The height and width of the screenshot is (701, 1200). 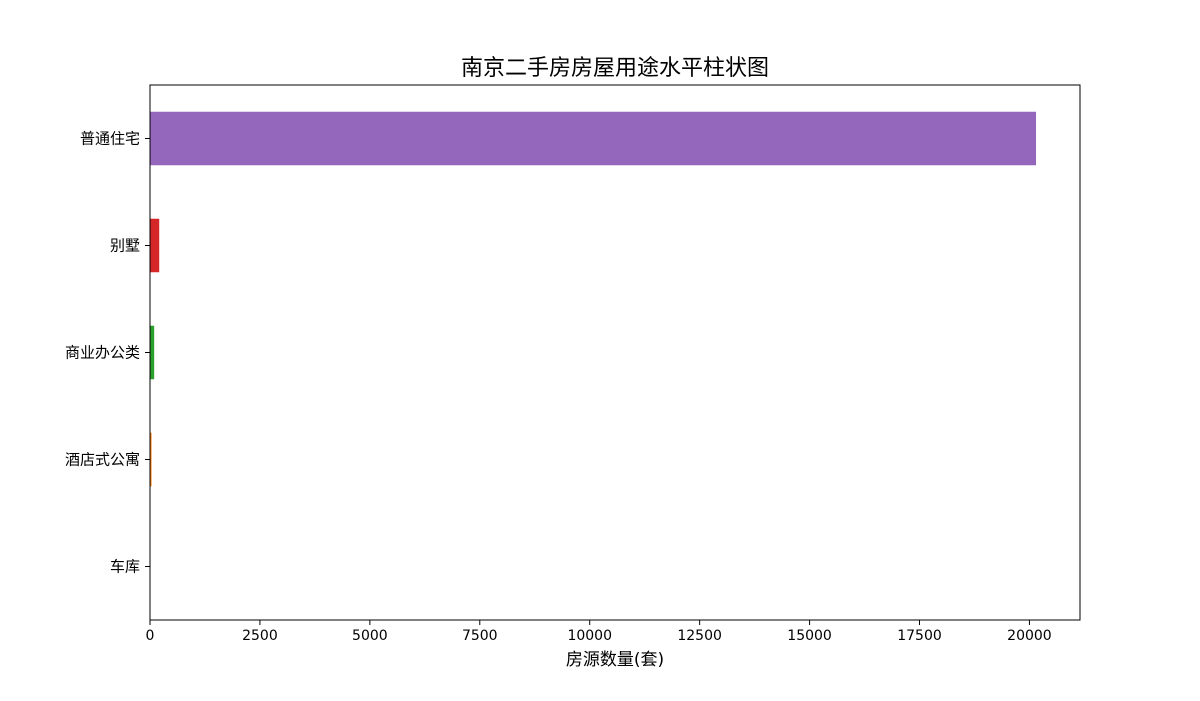 What do you see at coordinates (125, 567) in the screenshot?
I see `y-tick-label: 车库` at bounding box center [125, 567].